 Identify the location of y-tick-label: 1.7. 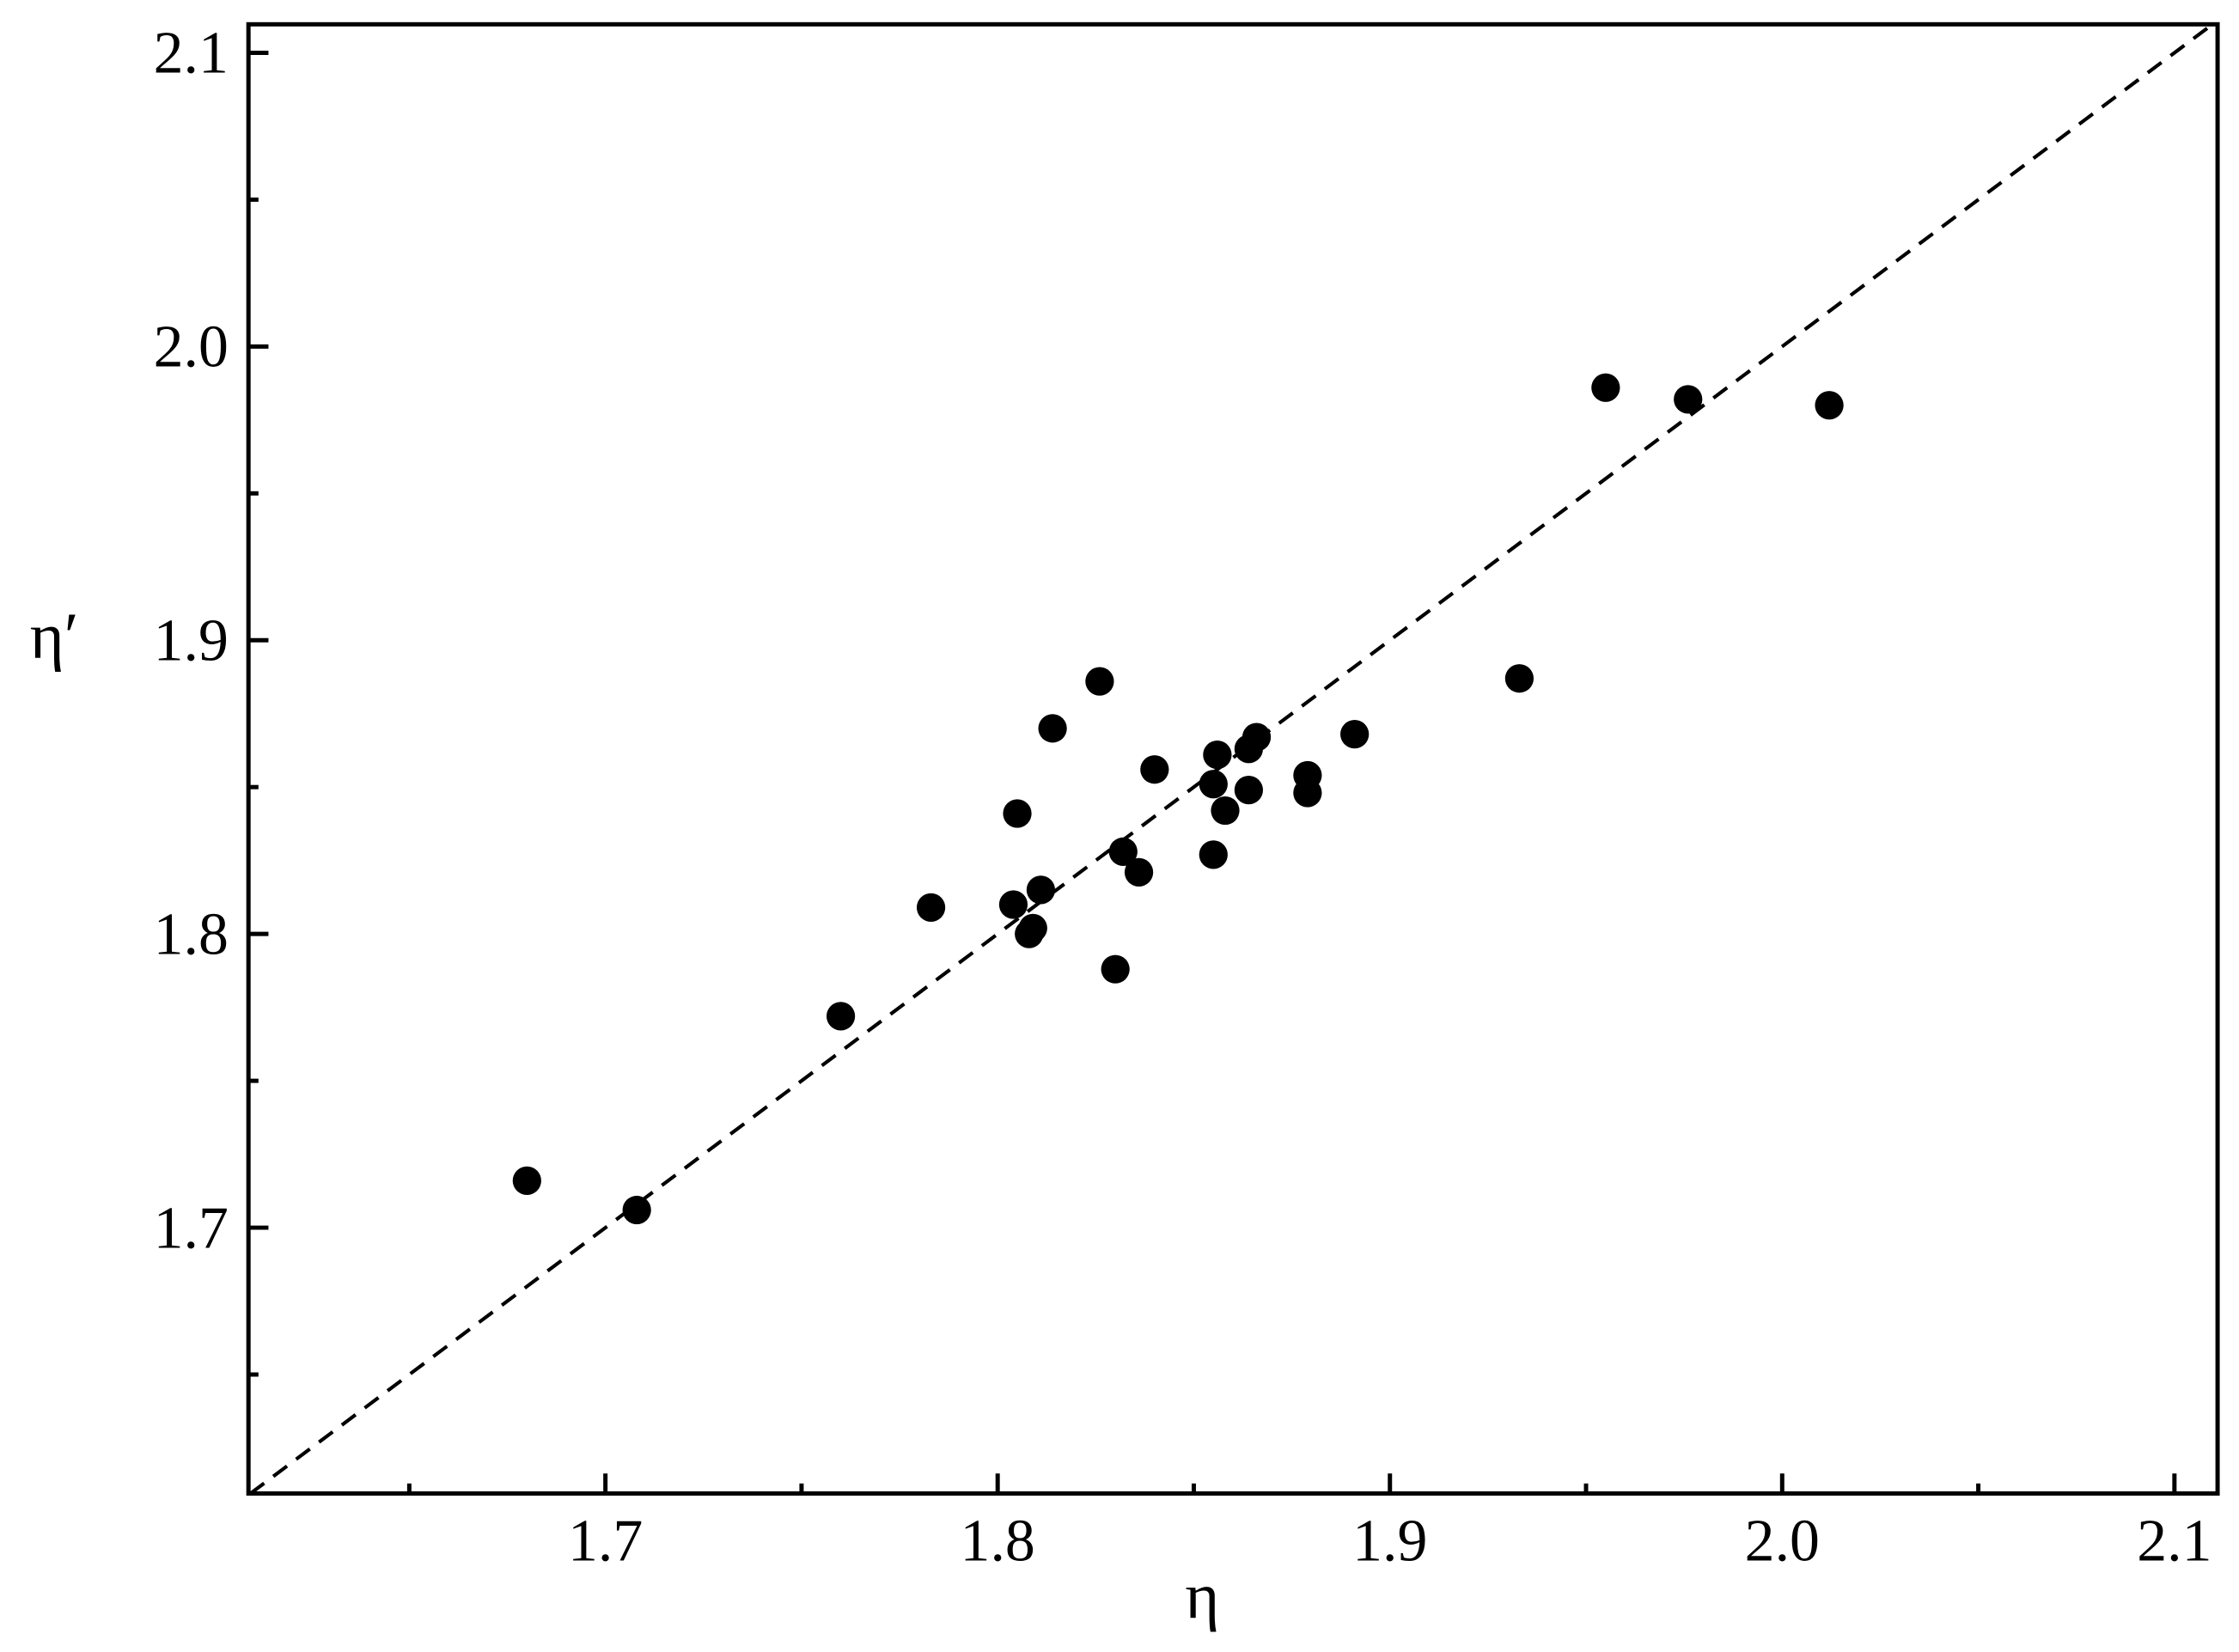
(191, 1228).